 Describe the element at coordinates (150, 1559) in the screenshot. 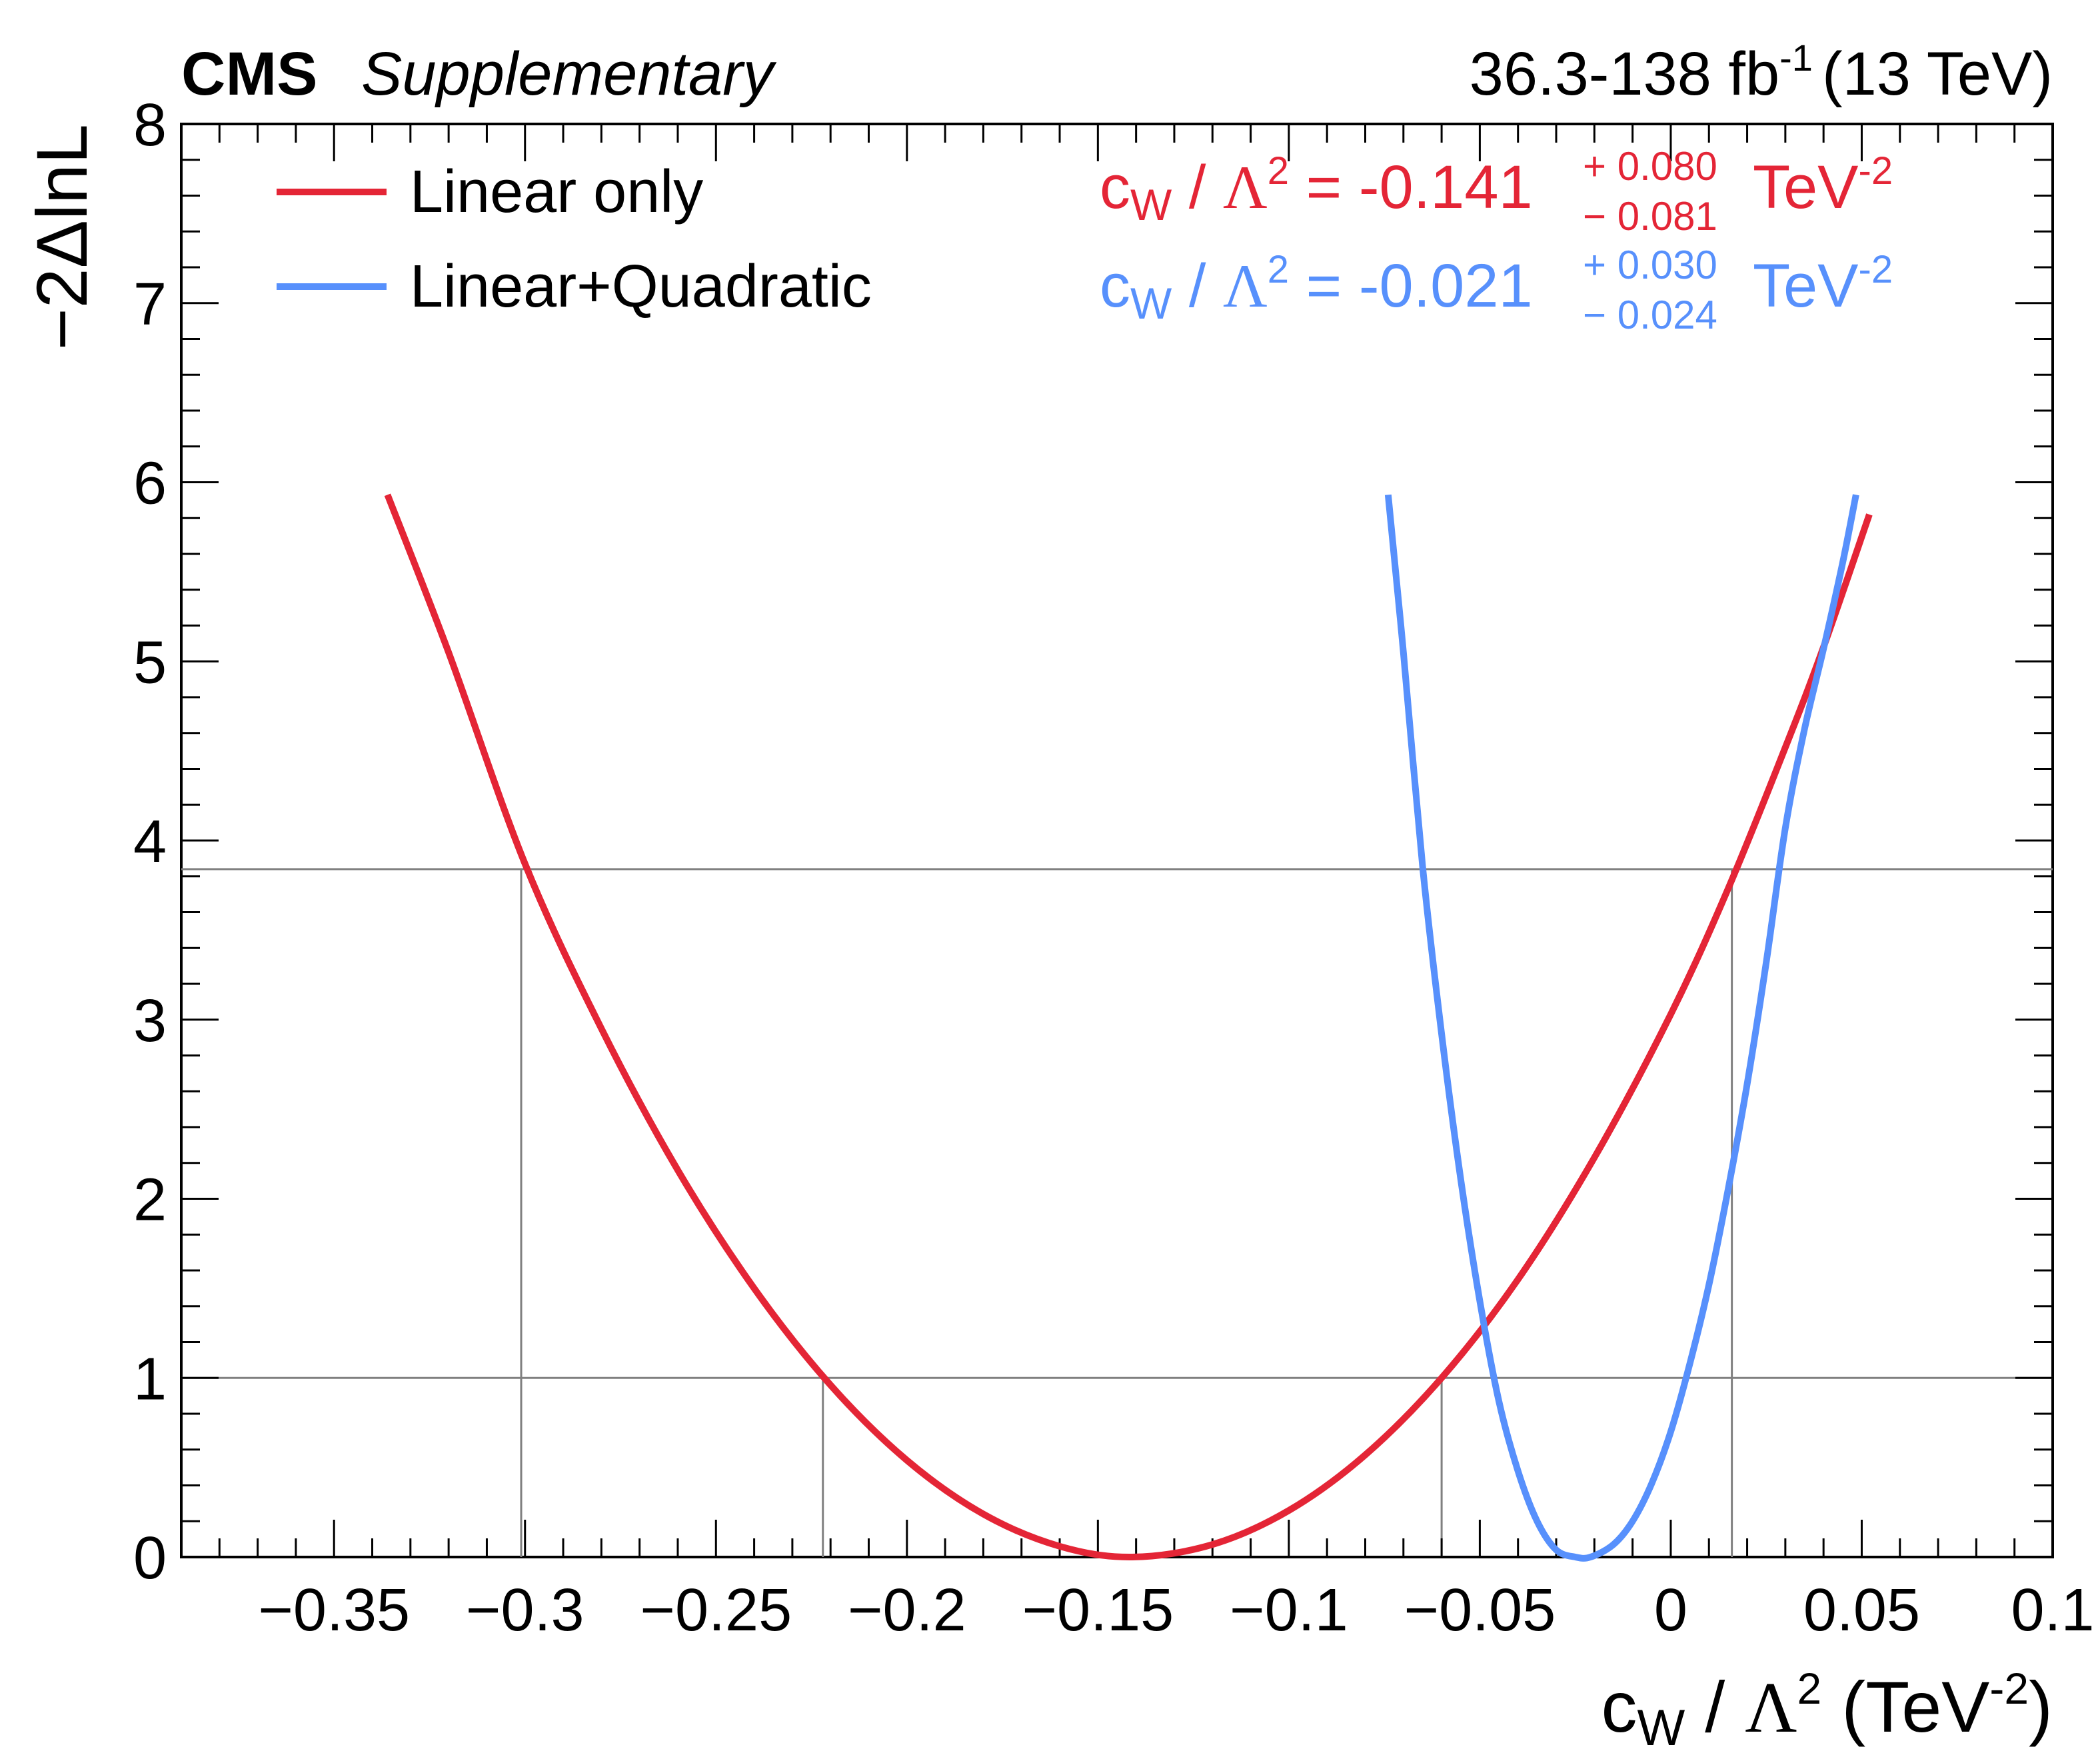

I see `y-tick-label: 0` at that location.